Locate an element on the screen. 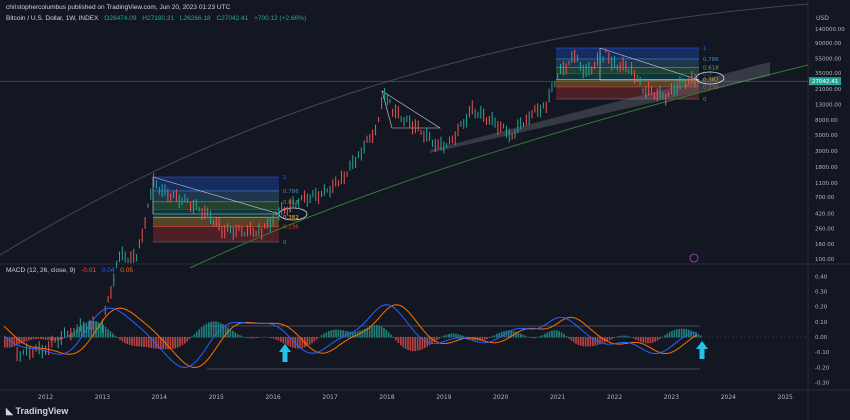 The image size is (850, 420). up-arrow-icon is located at coordinates (285, 353).